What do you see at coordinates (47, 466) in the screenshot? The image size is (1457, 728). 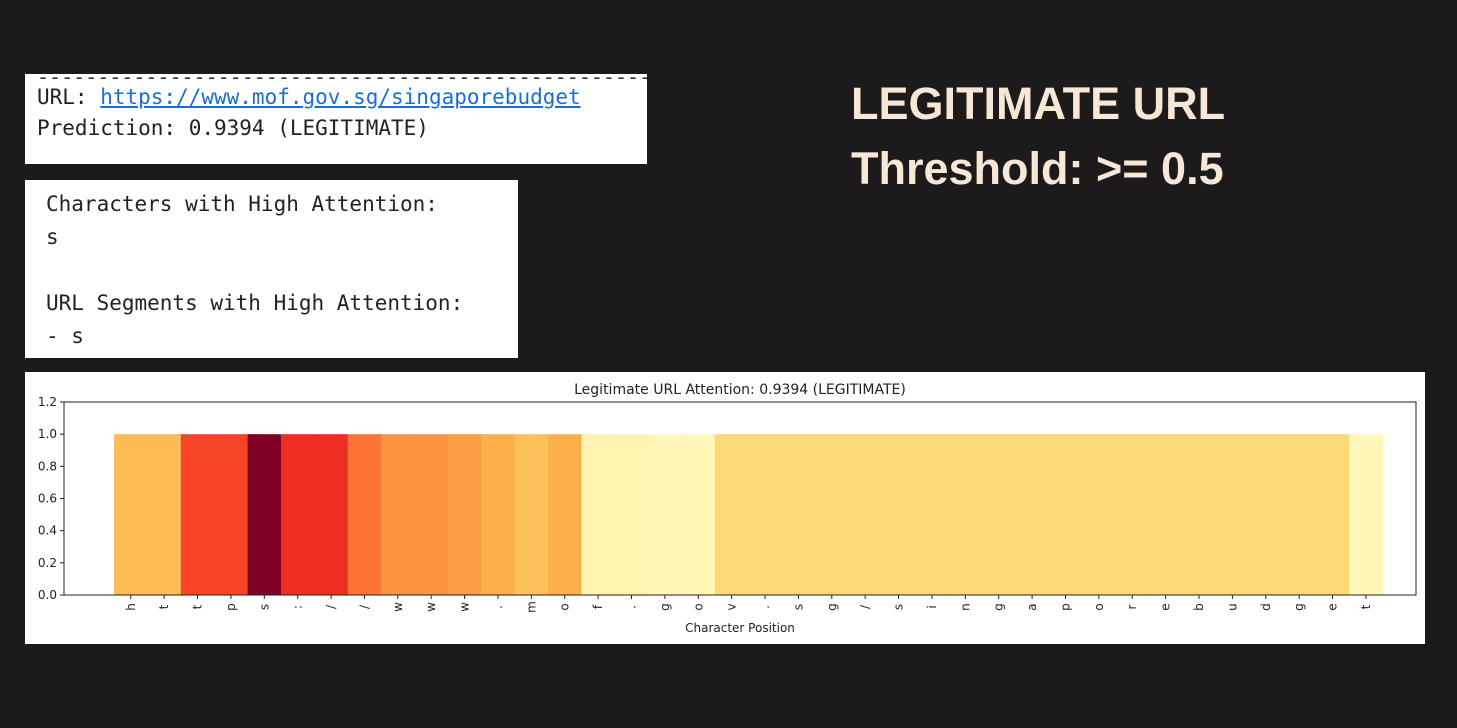 I see `y-tick-label: 0.8` at bounding box center [47, 466].